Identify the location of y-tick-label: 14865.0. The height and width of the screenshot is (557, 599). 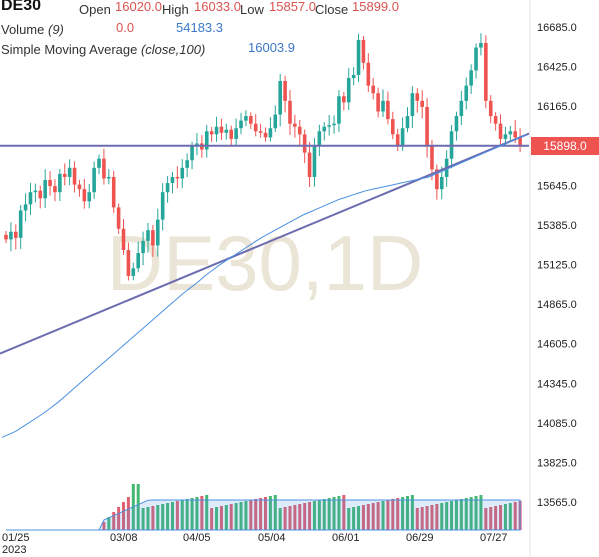
(557, 305).